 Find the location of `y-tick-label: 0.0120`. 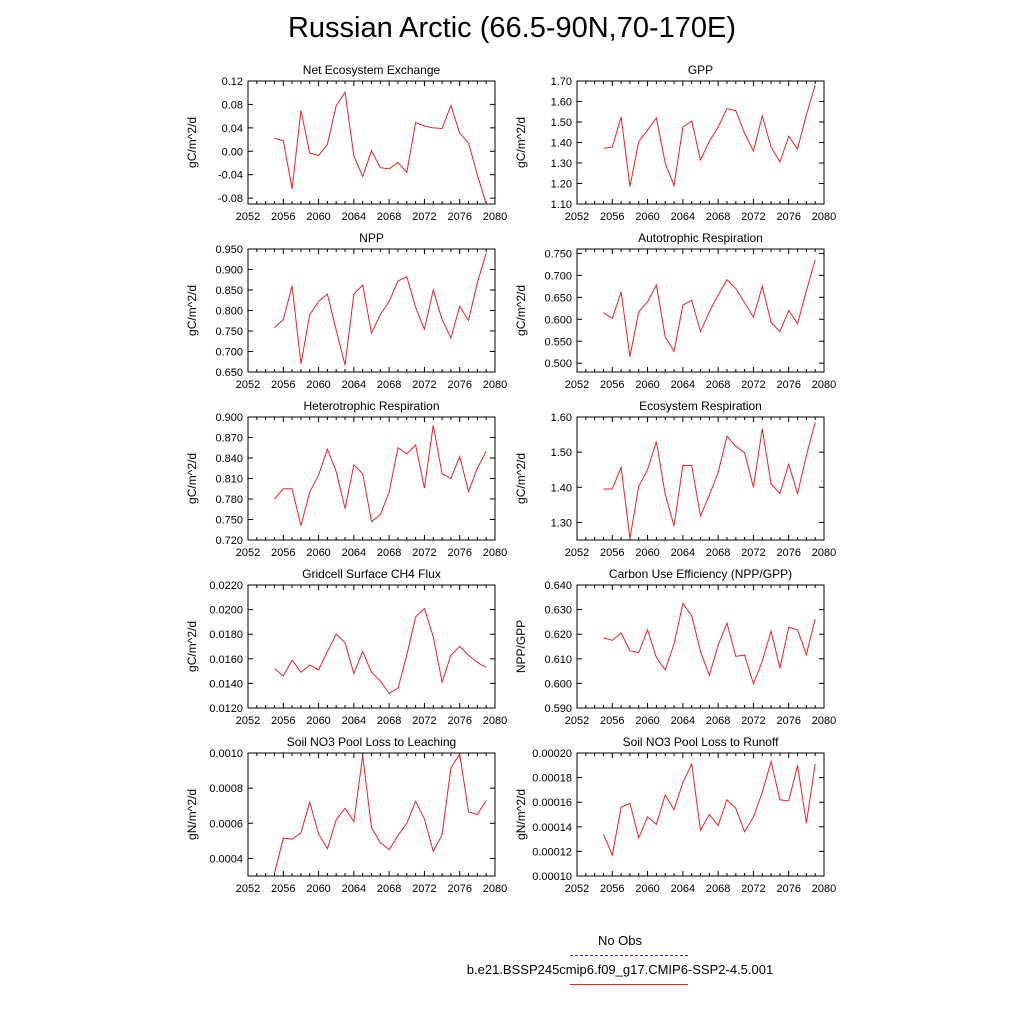

y-tick-label: 0.0120 is located at coordinates (226, 709).